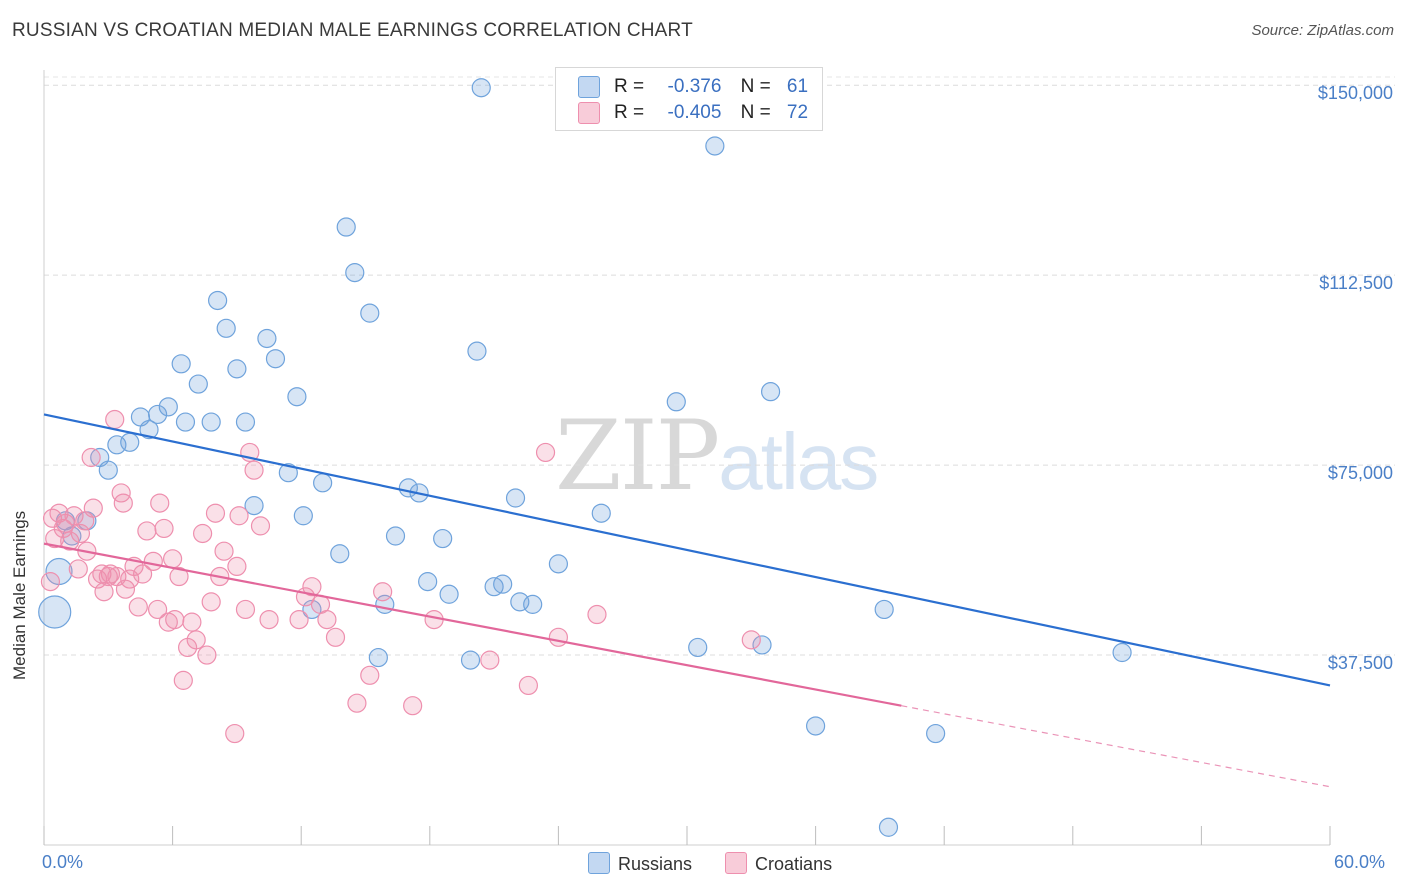 Image resolution: width=1406 pixels, height=892 pixels. I want to click on series-legend-russians-label: Russians, so click(655, 864).